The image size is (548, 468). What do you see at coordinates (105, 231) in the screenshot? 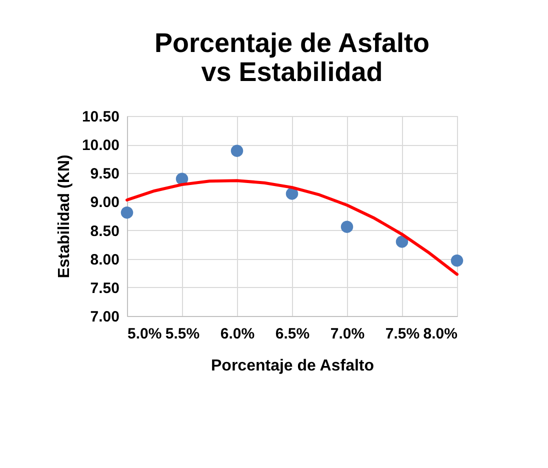
I see `y-tick-label: 8.50` at bounding box center [105, 231].